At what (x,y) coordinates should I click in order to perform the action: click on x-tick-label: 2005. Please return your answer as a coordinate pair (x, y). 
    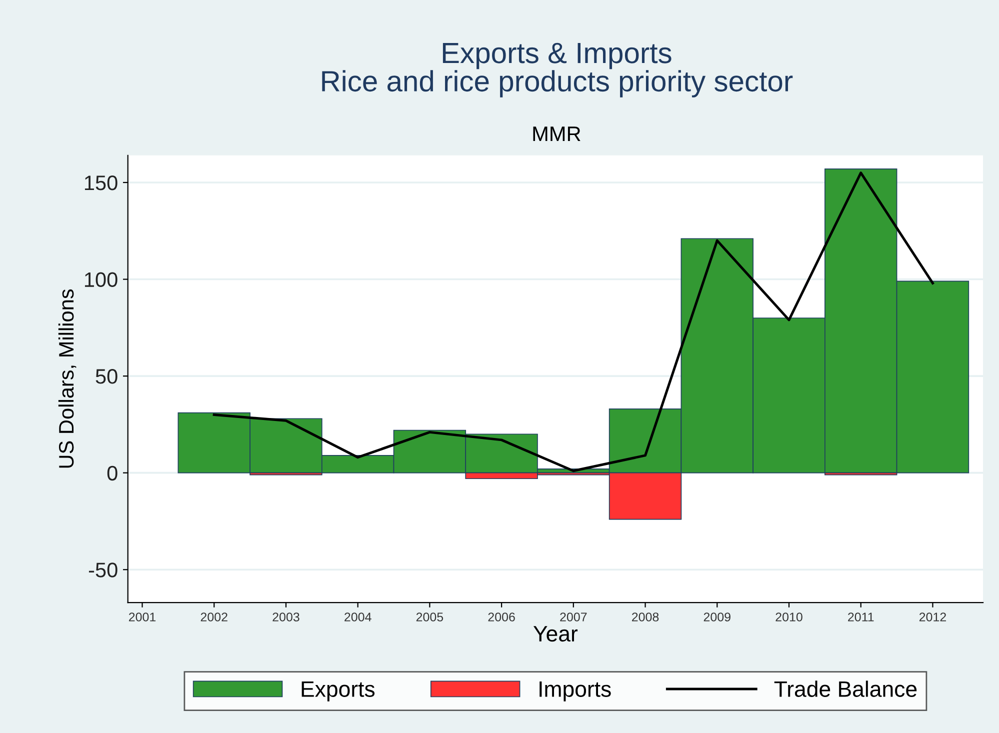
    Looking at the image, I should click on (430, 617).